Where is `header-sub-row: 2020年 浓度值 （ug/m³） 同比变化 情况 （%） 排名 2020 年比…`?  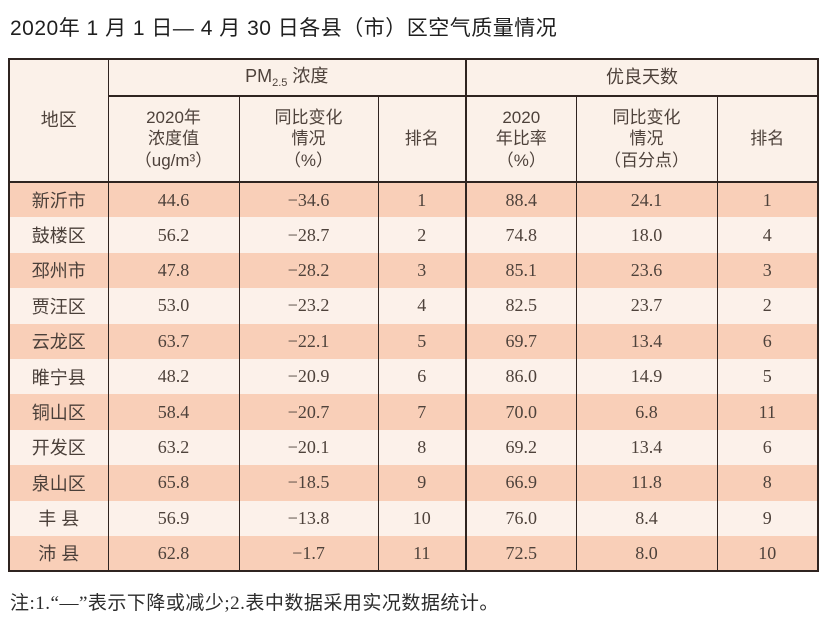
header-sub-row: 2020年 浓度值 （ug/m³） 同比变化 情况 （%） 排名 2020 年比… is located at coordinates (414, 139).